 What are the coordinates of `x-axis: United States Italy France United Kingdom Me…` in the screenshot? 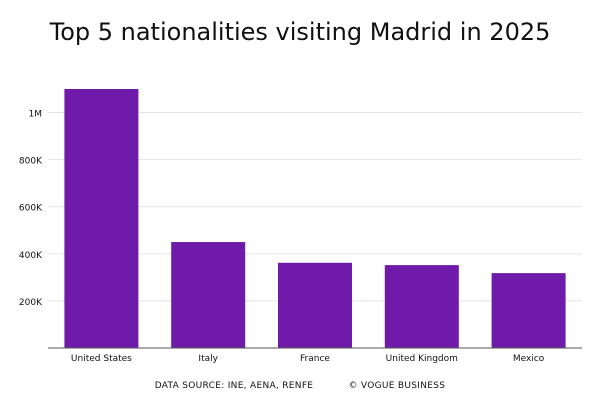 It's located at (315, 355).